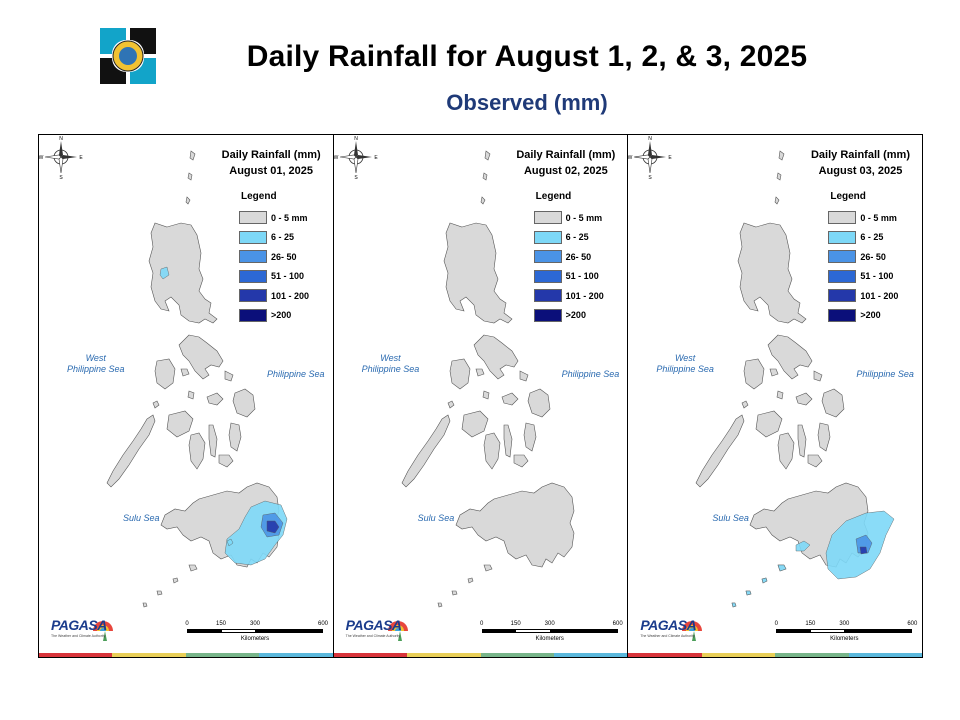  Describe the element at coordinates (527, 102) in the screenshot. I see `page-subtitle: Observed (mm)` at that location.